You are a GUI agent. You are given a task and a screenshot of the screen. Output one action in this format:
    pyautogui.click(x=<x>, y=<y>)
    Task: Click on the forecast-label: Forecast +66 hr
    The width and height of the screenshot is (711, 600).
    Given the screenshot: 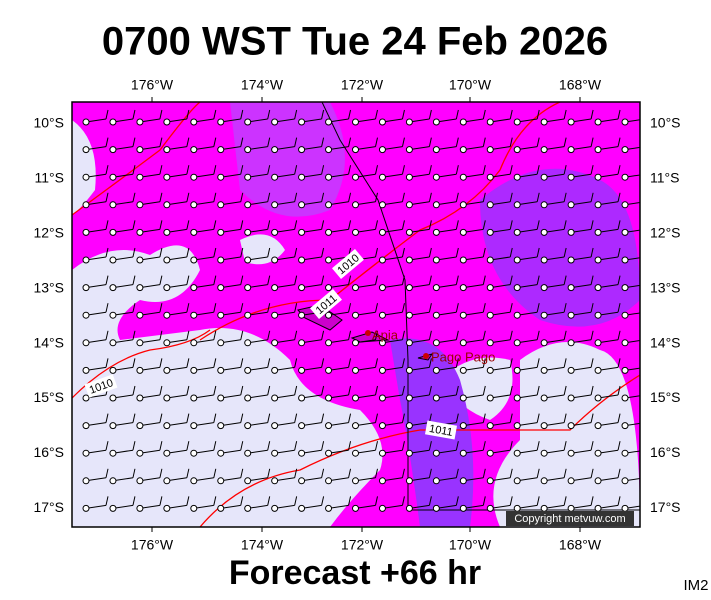 What is the action you would take?
    pyautogui.click(x=355, y=573)
    